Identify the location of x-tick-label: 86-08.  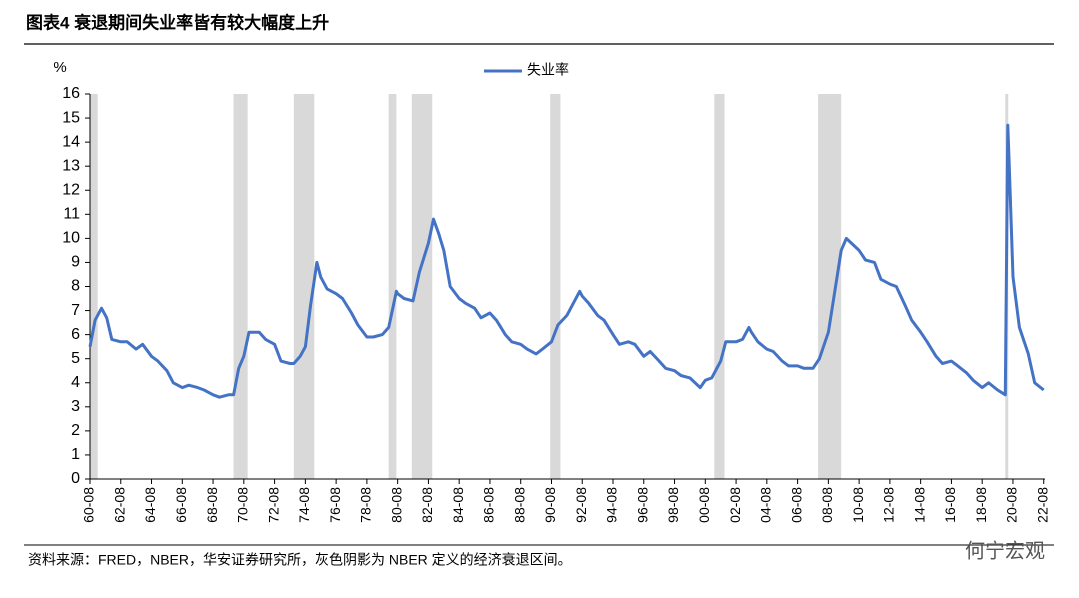
(489, 505).